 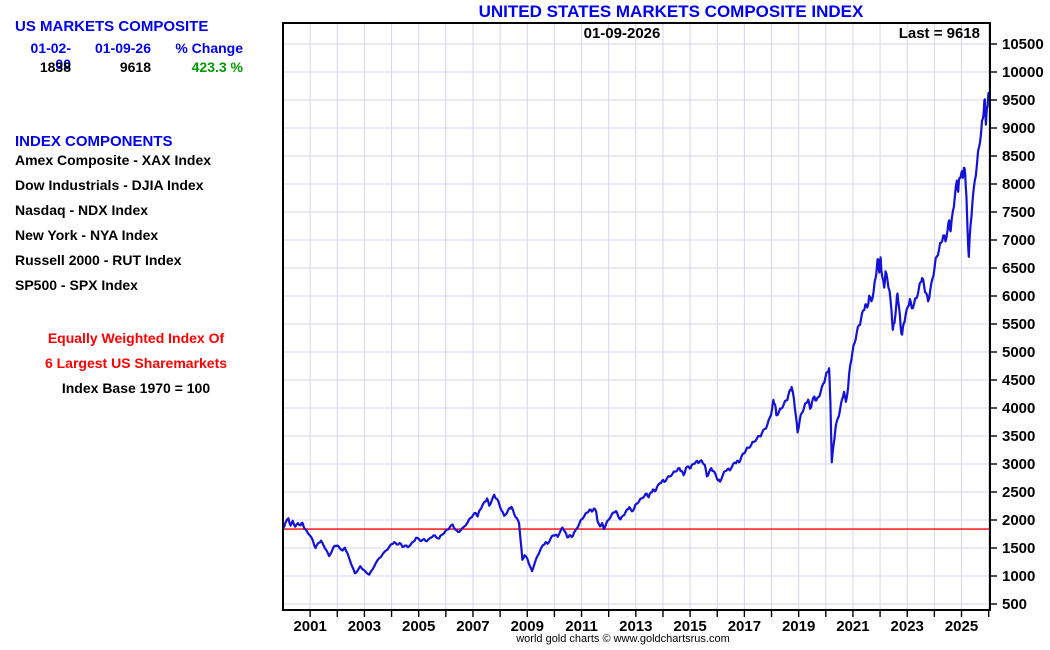 What do you see at coordinates (1018, 296) in the screenshot?
I see `y-tick-label: 6000` at bounding box center [1018, 296].